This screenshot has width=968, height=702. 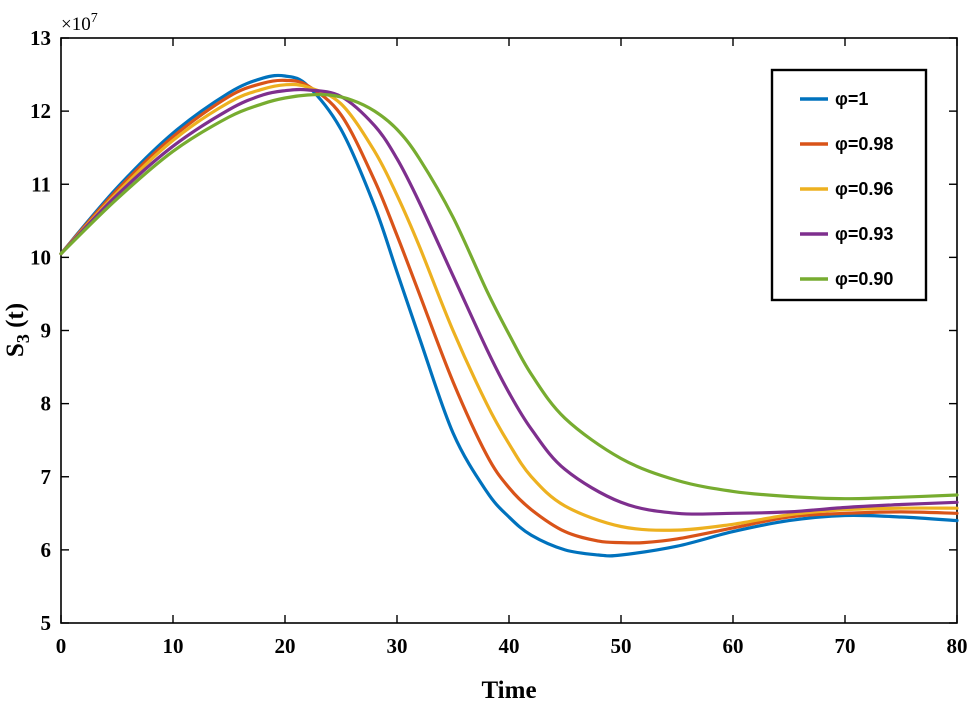 What do you see at coordinates (733, 646) in the screenshot?
I see `x-tick-label: 60` at bounding box center [733, 646].